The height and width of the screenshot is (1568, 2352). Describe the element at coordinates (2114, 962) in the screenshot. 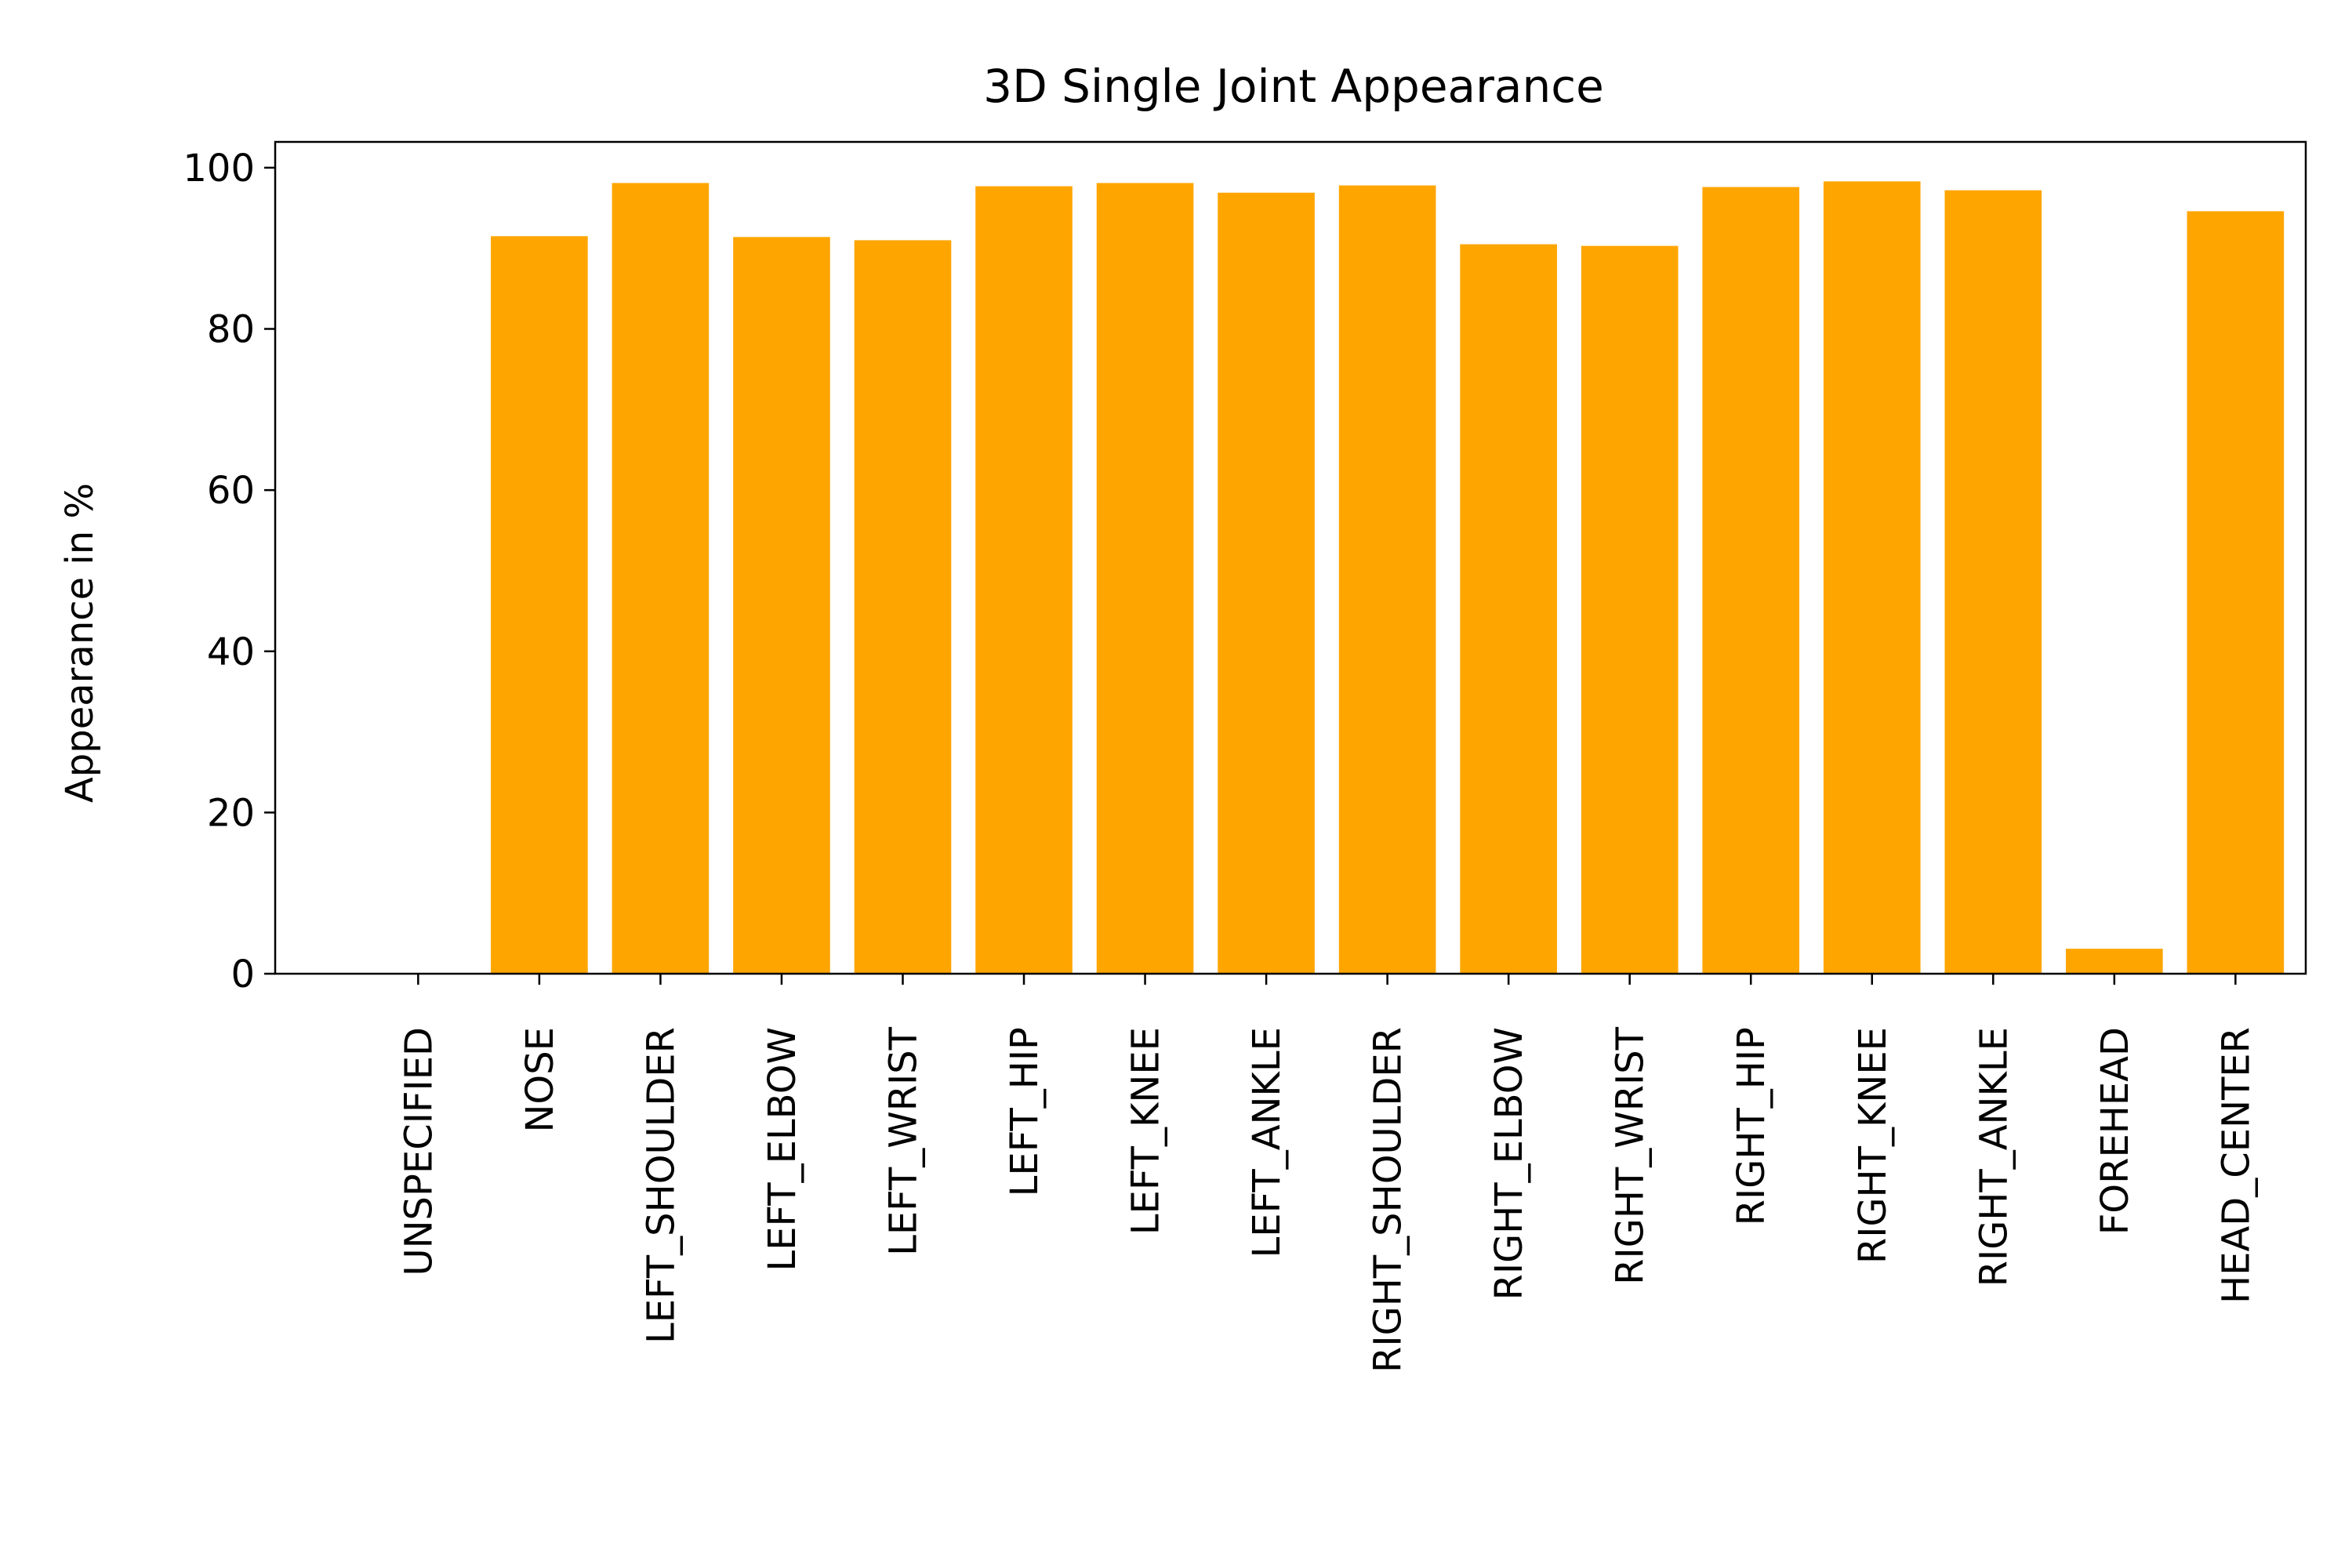

I see `bar-forehead` at that location.